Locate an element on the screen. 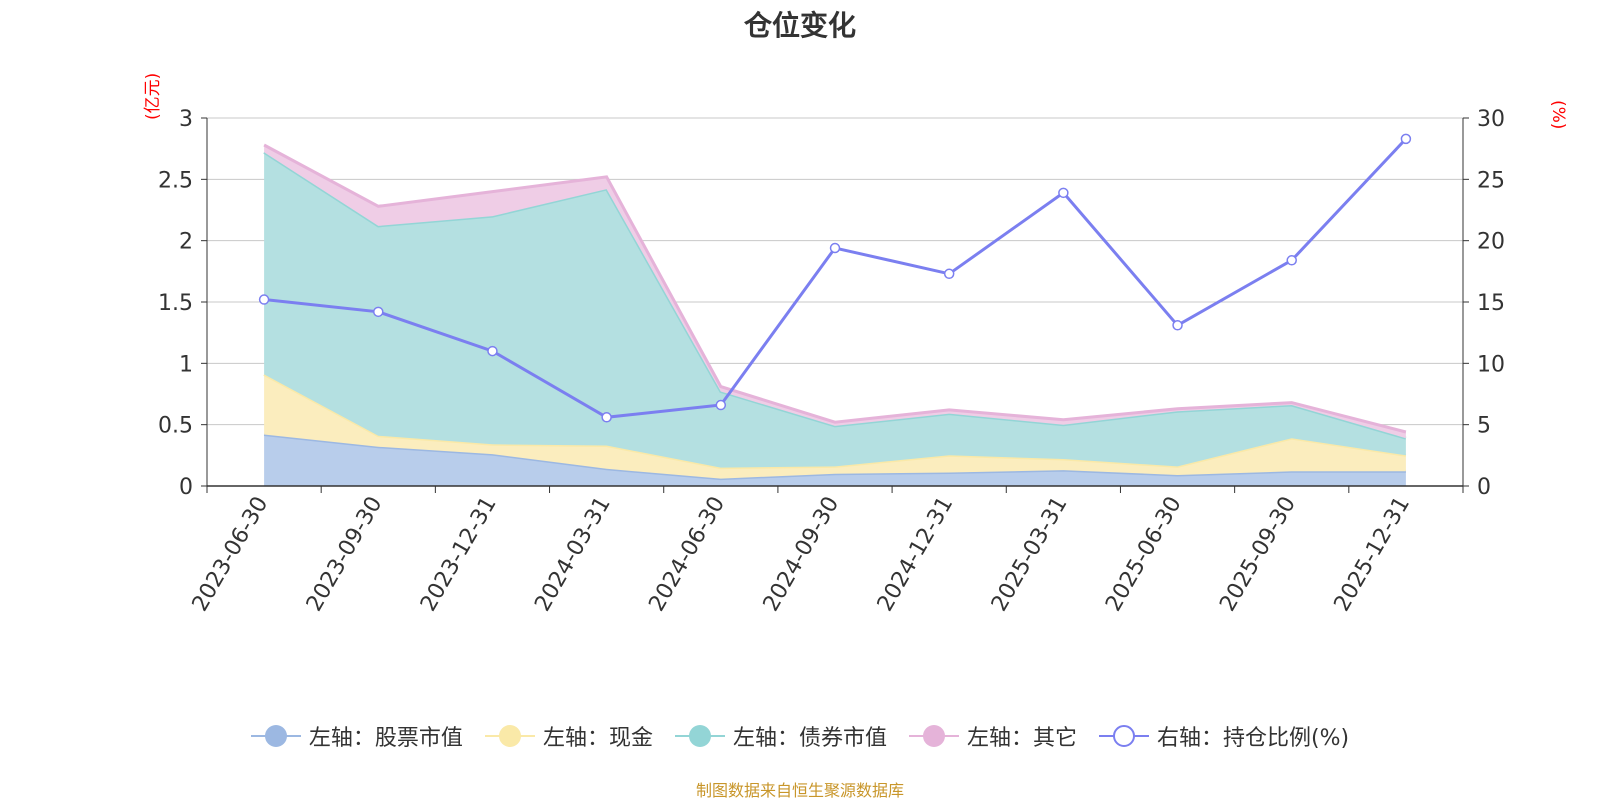 This screenshot has height=801, width=1600. legend: 左轴：股票市值 左轴：现金 左轴：债券市值 左轴：其它 右轴：持仓比例(%) is located at coordinates (800, 736).